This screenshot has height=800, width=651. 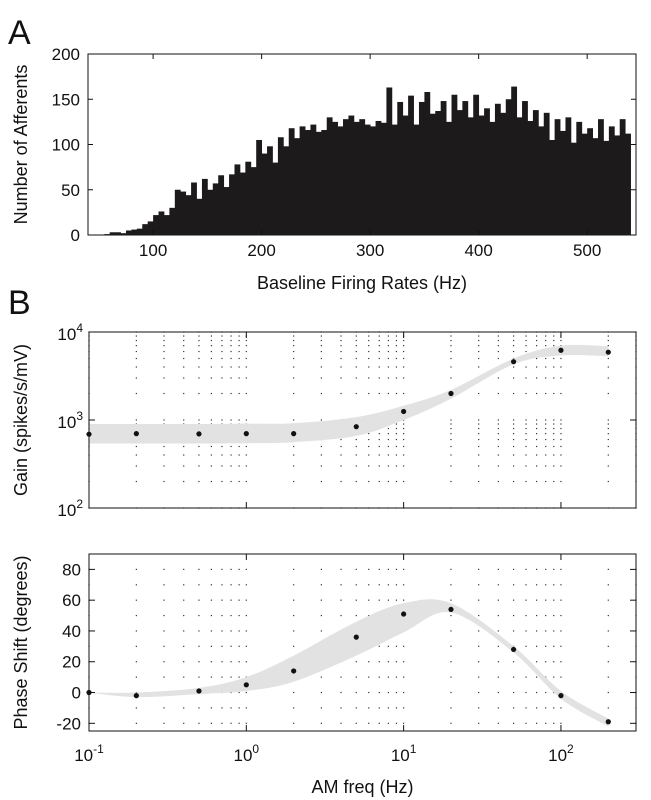 I want to click on histogram-x-axis-label: Baseline Firing Rates (Hz), so click(x=362, y=283).